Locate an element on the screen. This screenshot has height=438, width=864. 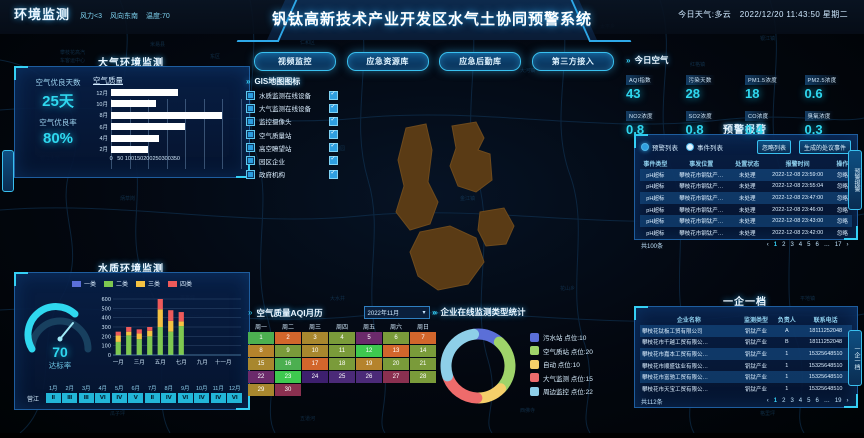
table-row: 攀枝花市千越工贸有限公… 钒钛产业 B 18111252048 is located at coordinates (746, 343).